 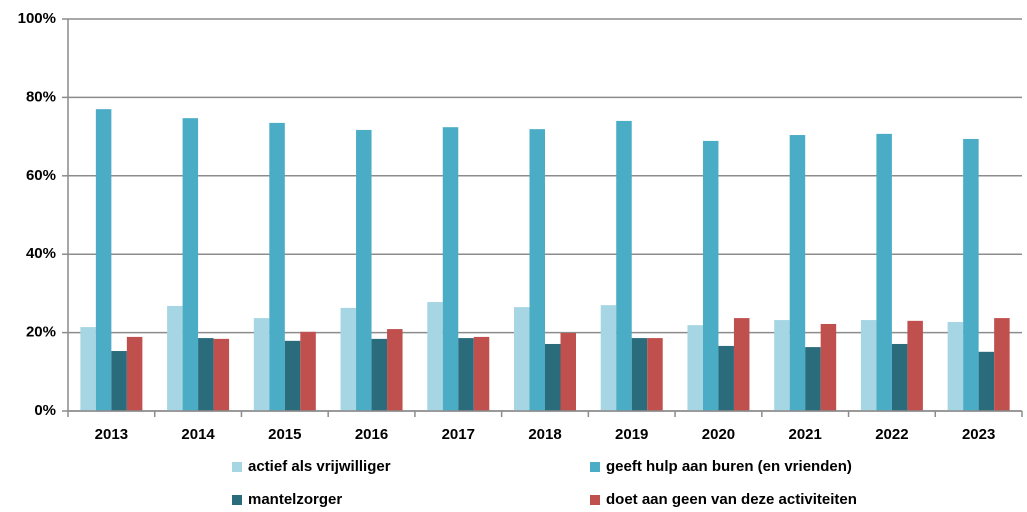 I want to click on x-tick-label: 2015, so click(x=284, y=434).